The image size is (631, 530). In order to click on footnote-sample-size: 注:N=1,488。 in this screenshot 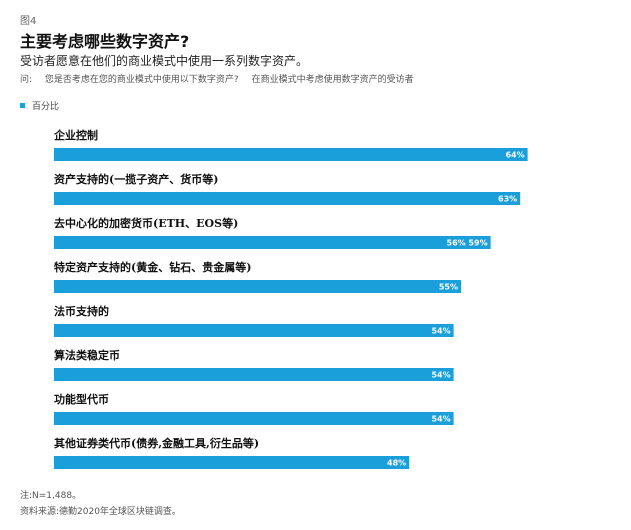, I will do `click(51, 496)`.